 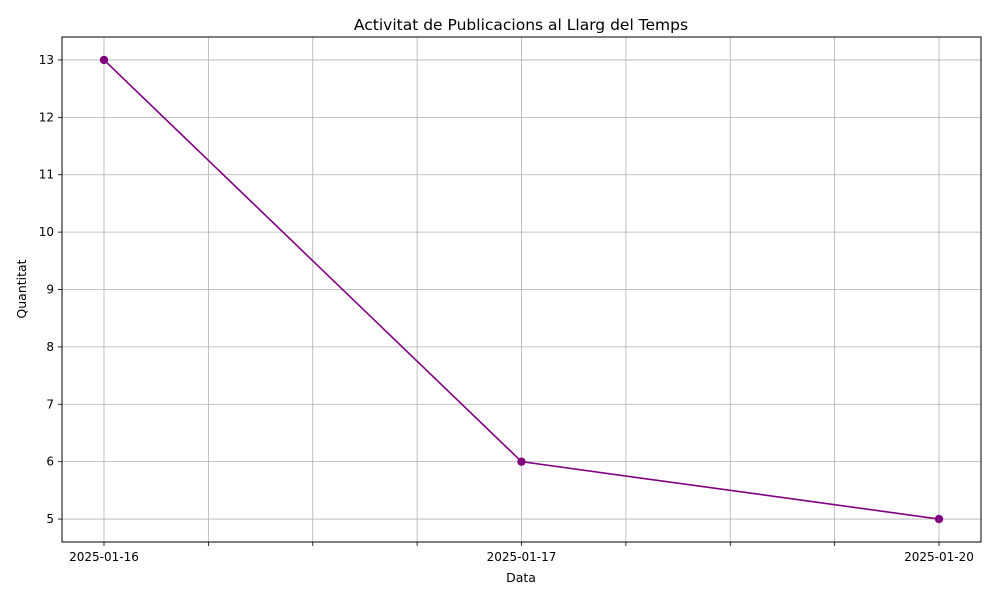 What do you see at coordinates (50, 347) in the screenshot?
I see `y-tick-label: 8` at bounding box center [50, 347].